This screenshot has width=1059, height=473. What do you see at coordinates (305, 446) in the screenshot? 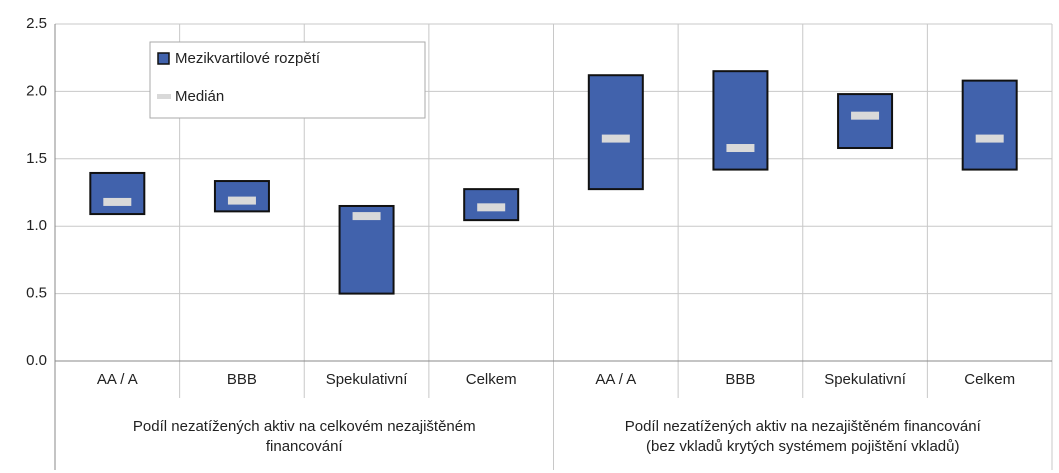
I see `group-label: financování` at bounding box center [305, 446].